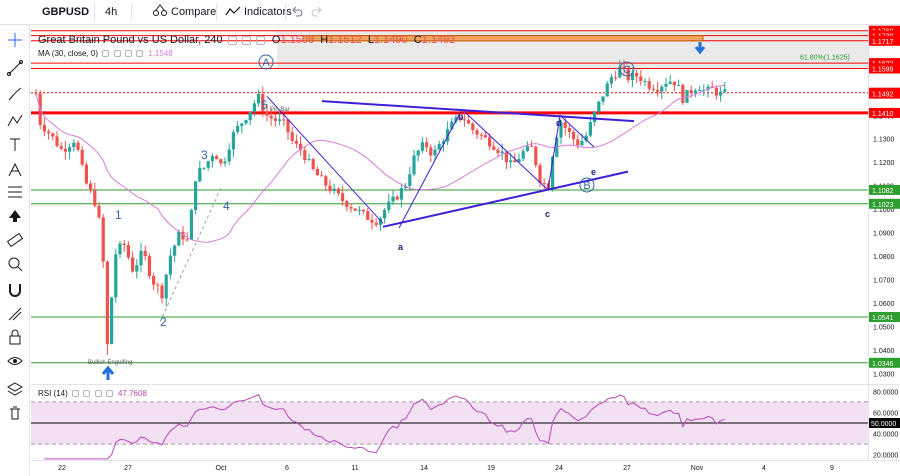 The height and width of the screenshot is (476, 900). I want to click on price-tick: 1.0500, so click(884, 328).